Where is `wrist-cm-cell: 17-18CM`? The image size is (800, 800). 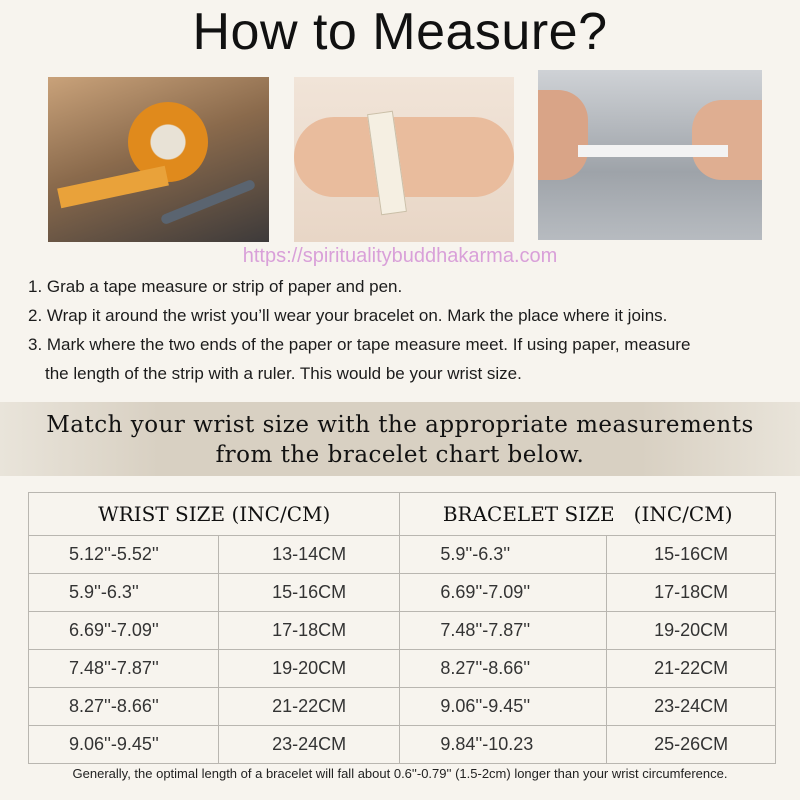 wrist-cm-cell: 17-18CM is located at coordinates (309, 630).